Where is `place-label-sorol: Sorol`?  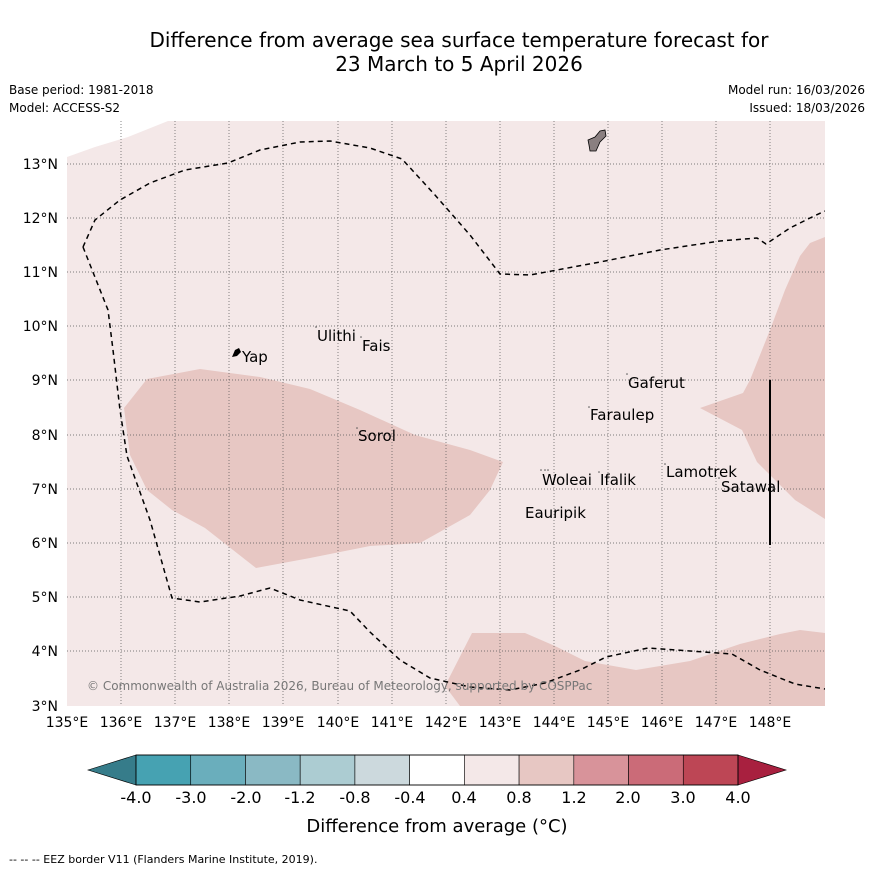
place-label-sorol: Sorol is located at coordinates (377, 436).